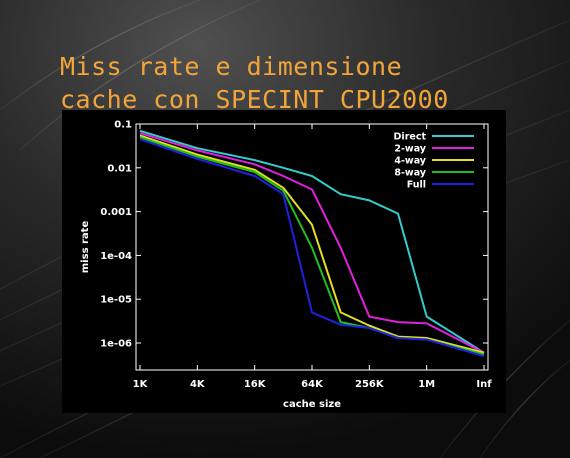 The height and width of the screenshot is (458, 570). I want to click on x-tick-label: 64K, so click(312, 384).